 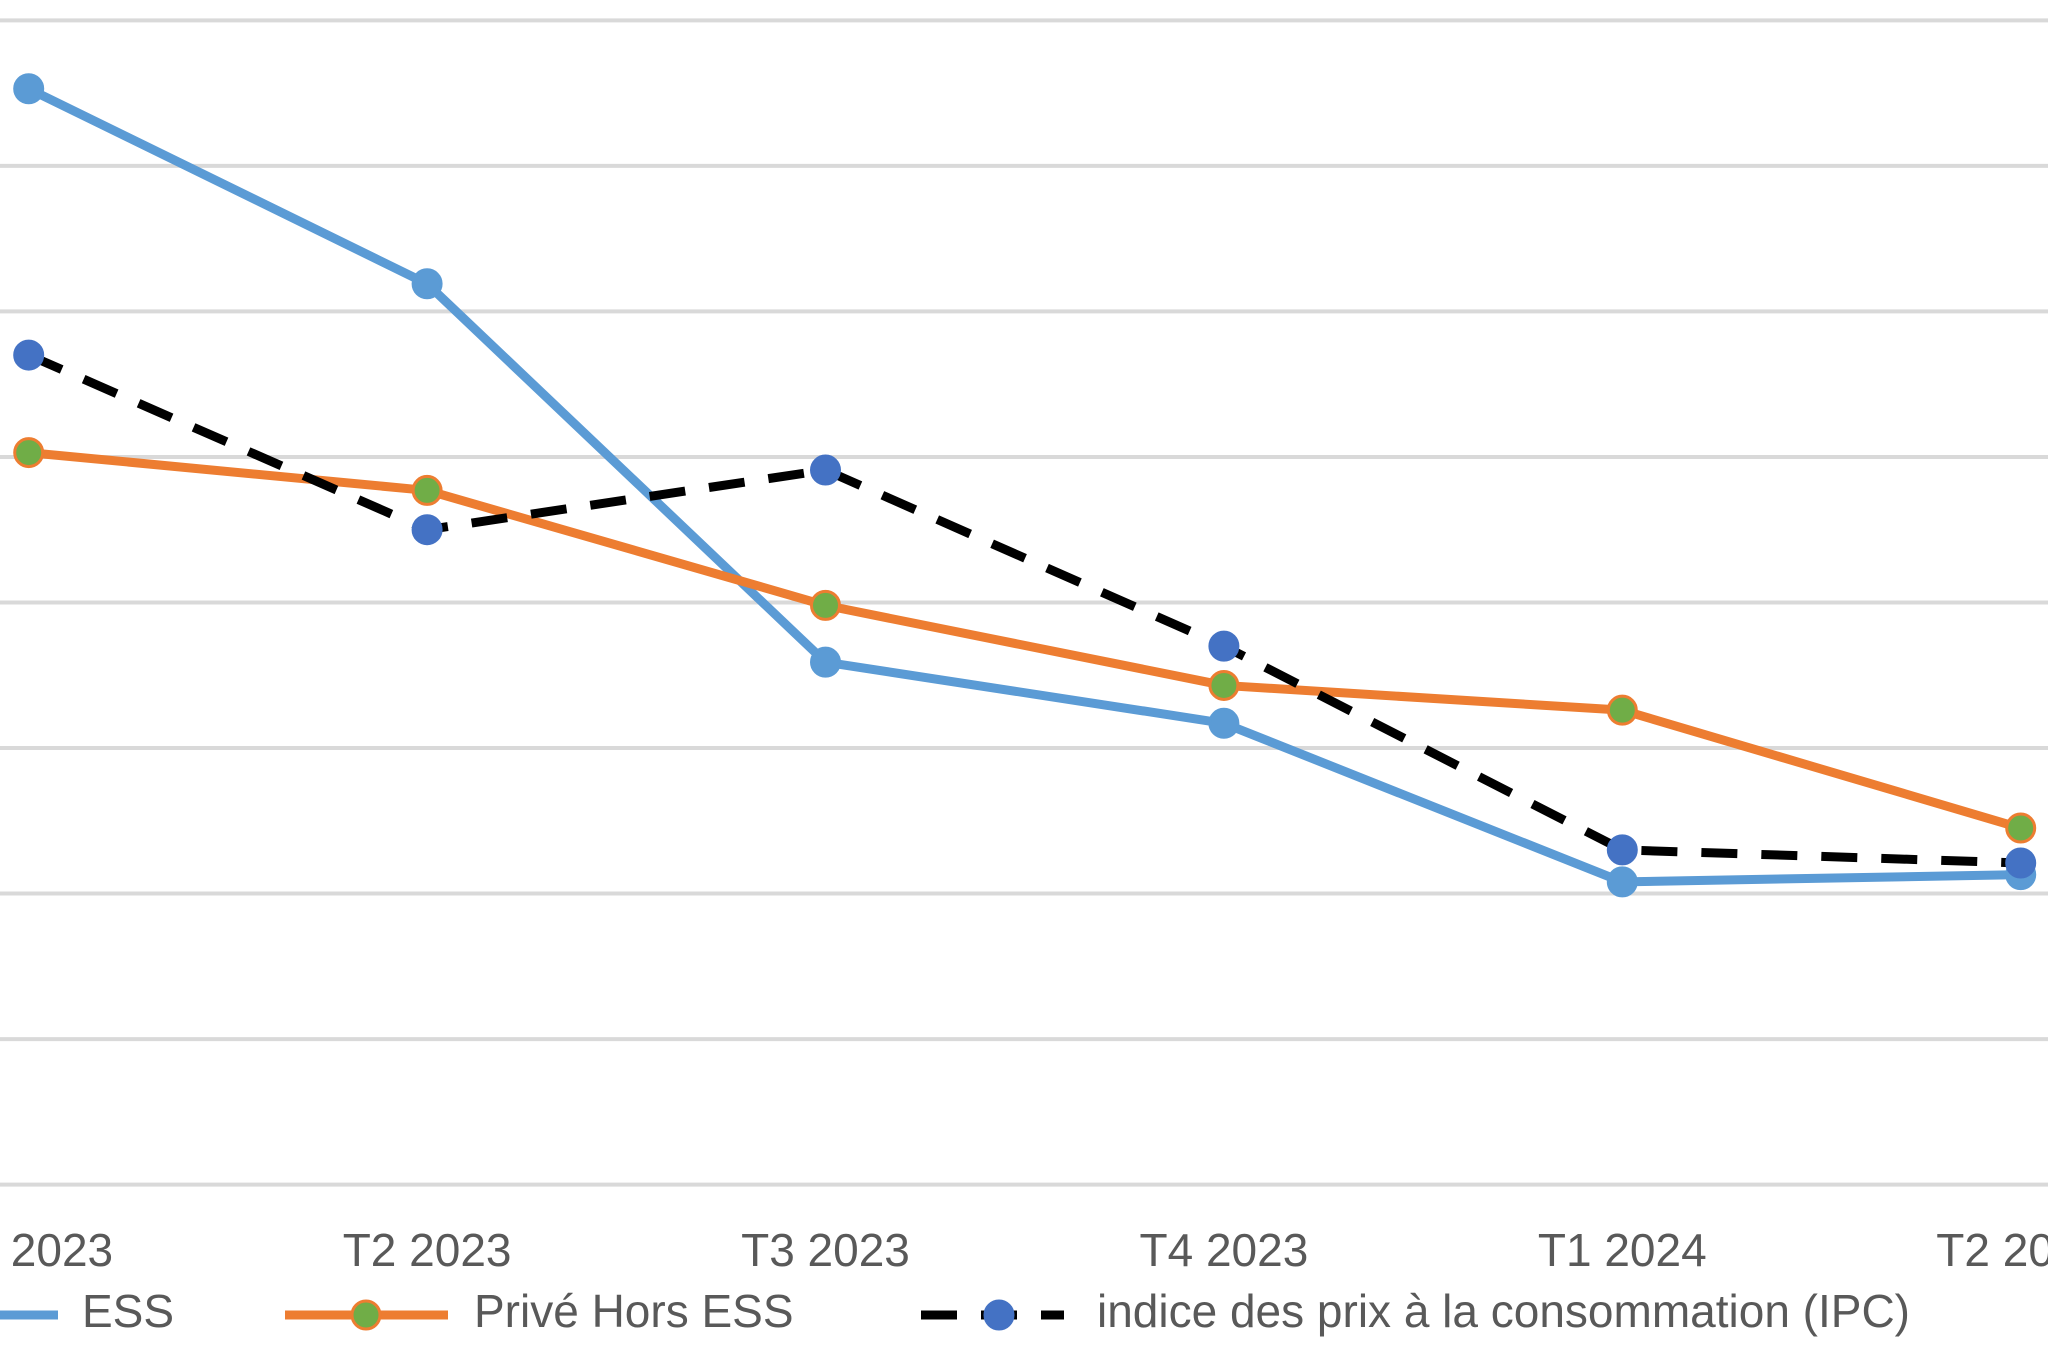 I want to click on legend-label: indice des prix à la consommation (IPC), so click(x=1503, y=1311).